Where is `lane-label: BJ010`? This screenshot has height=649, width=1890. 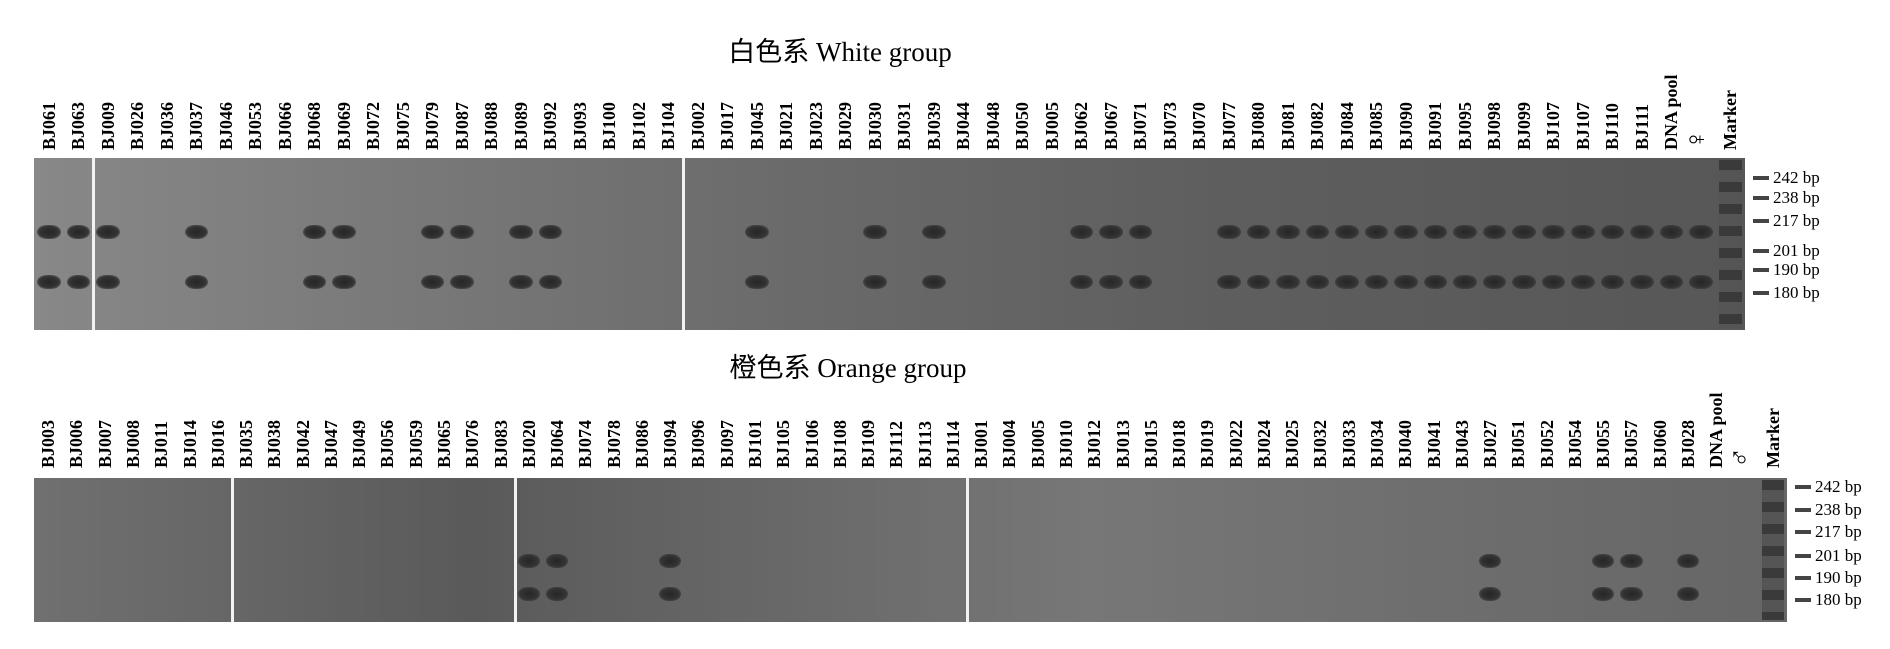
lane-label: BJ010 is located at coordinates (1066, 443).